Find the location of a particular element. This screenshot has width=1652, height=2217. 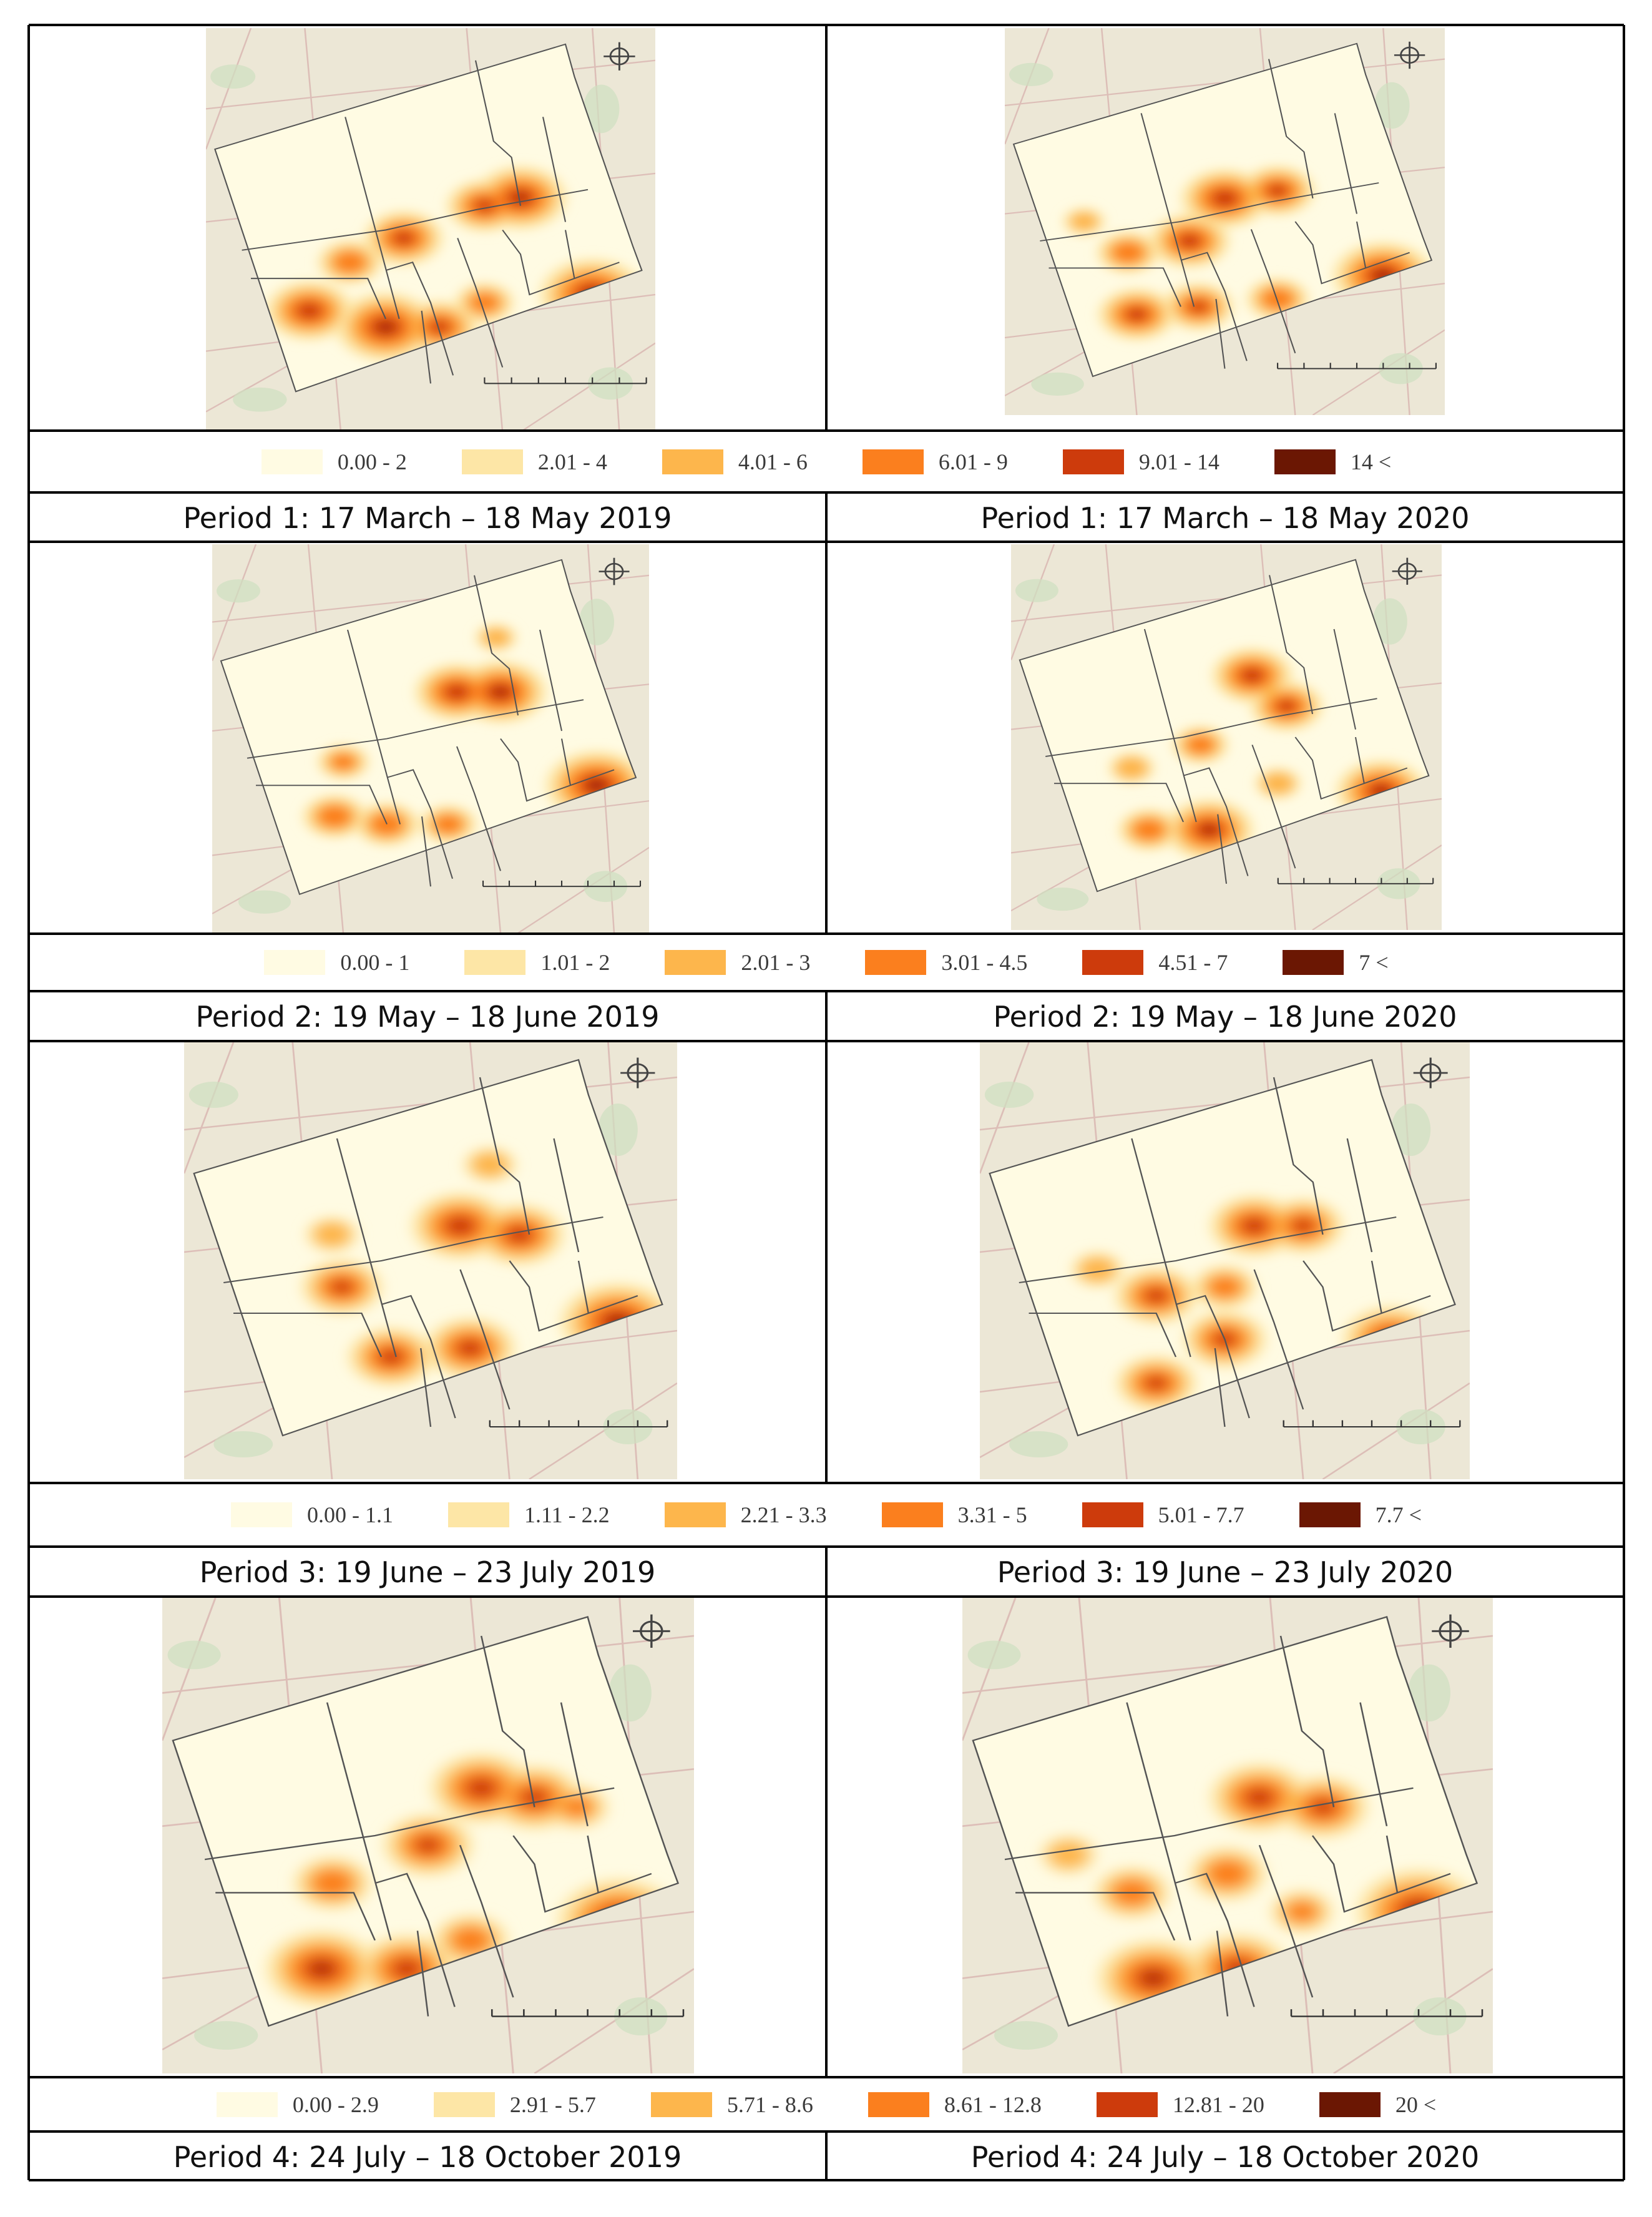

legend-item: 4.01 - 6 is located at coordinates (735, 462).